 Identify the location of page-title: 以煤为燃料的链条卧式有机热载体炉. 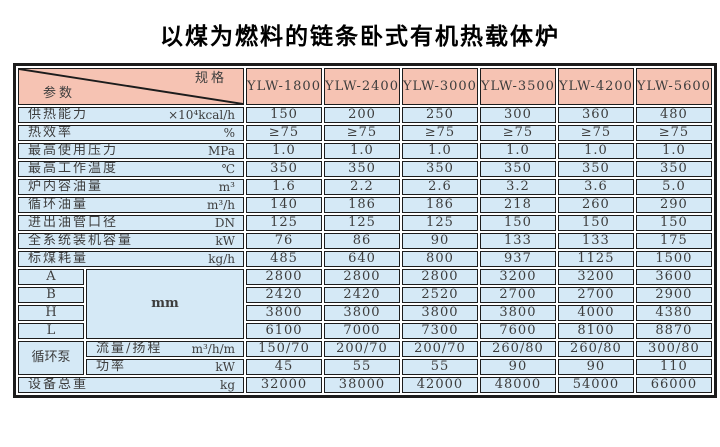
(360, 37).